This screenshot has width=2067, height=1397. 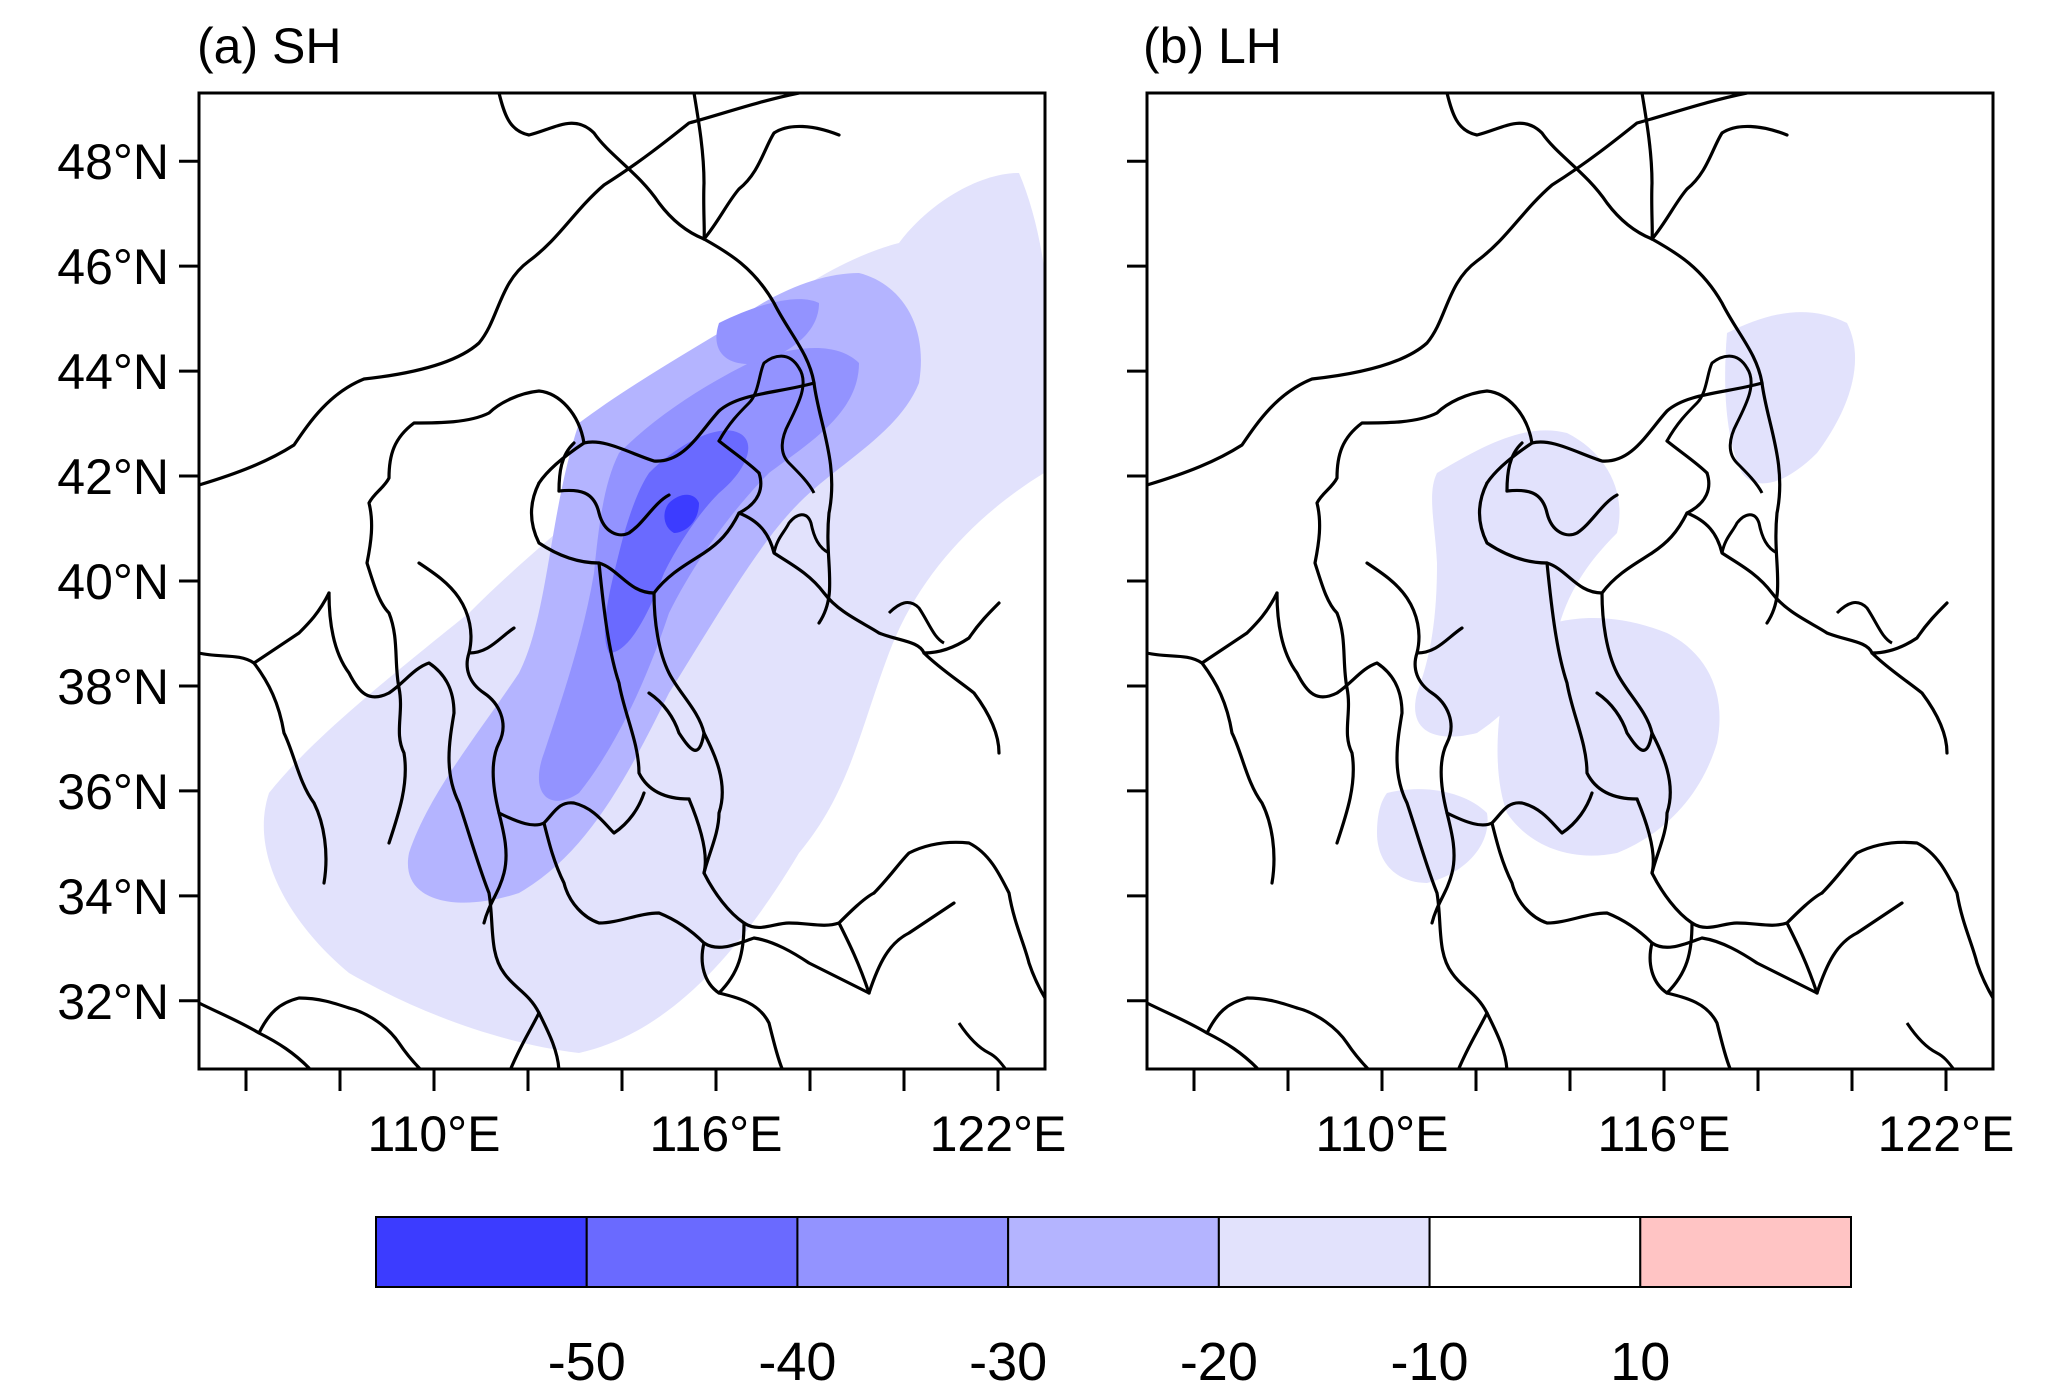 What do you see at coordinates (797, 1362) in the screenshot?
I see `colorbar-label: -40` at bounding box center [797, 1362].